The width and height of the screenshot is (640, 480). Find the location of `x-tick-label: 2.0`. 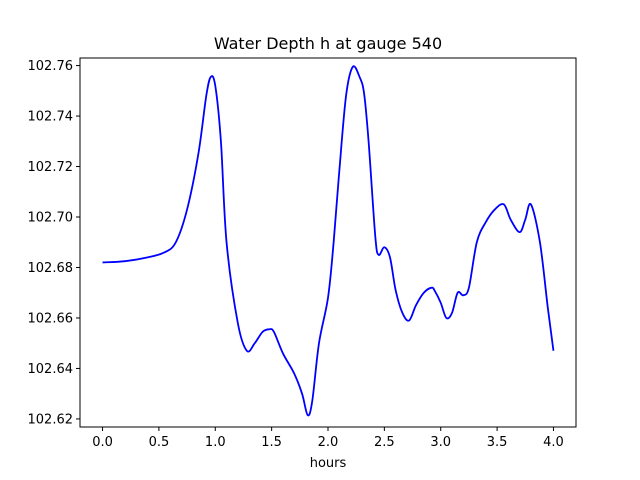

x-tick-label: 2.0 is located at coordinates (328, 442).